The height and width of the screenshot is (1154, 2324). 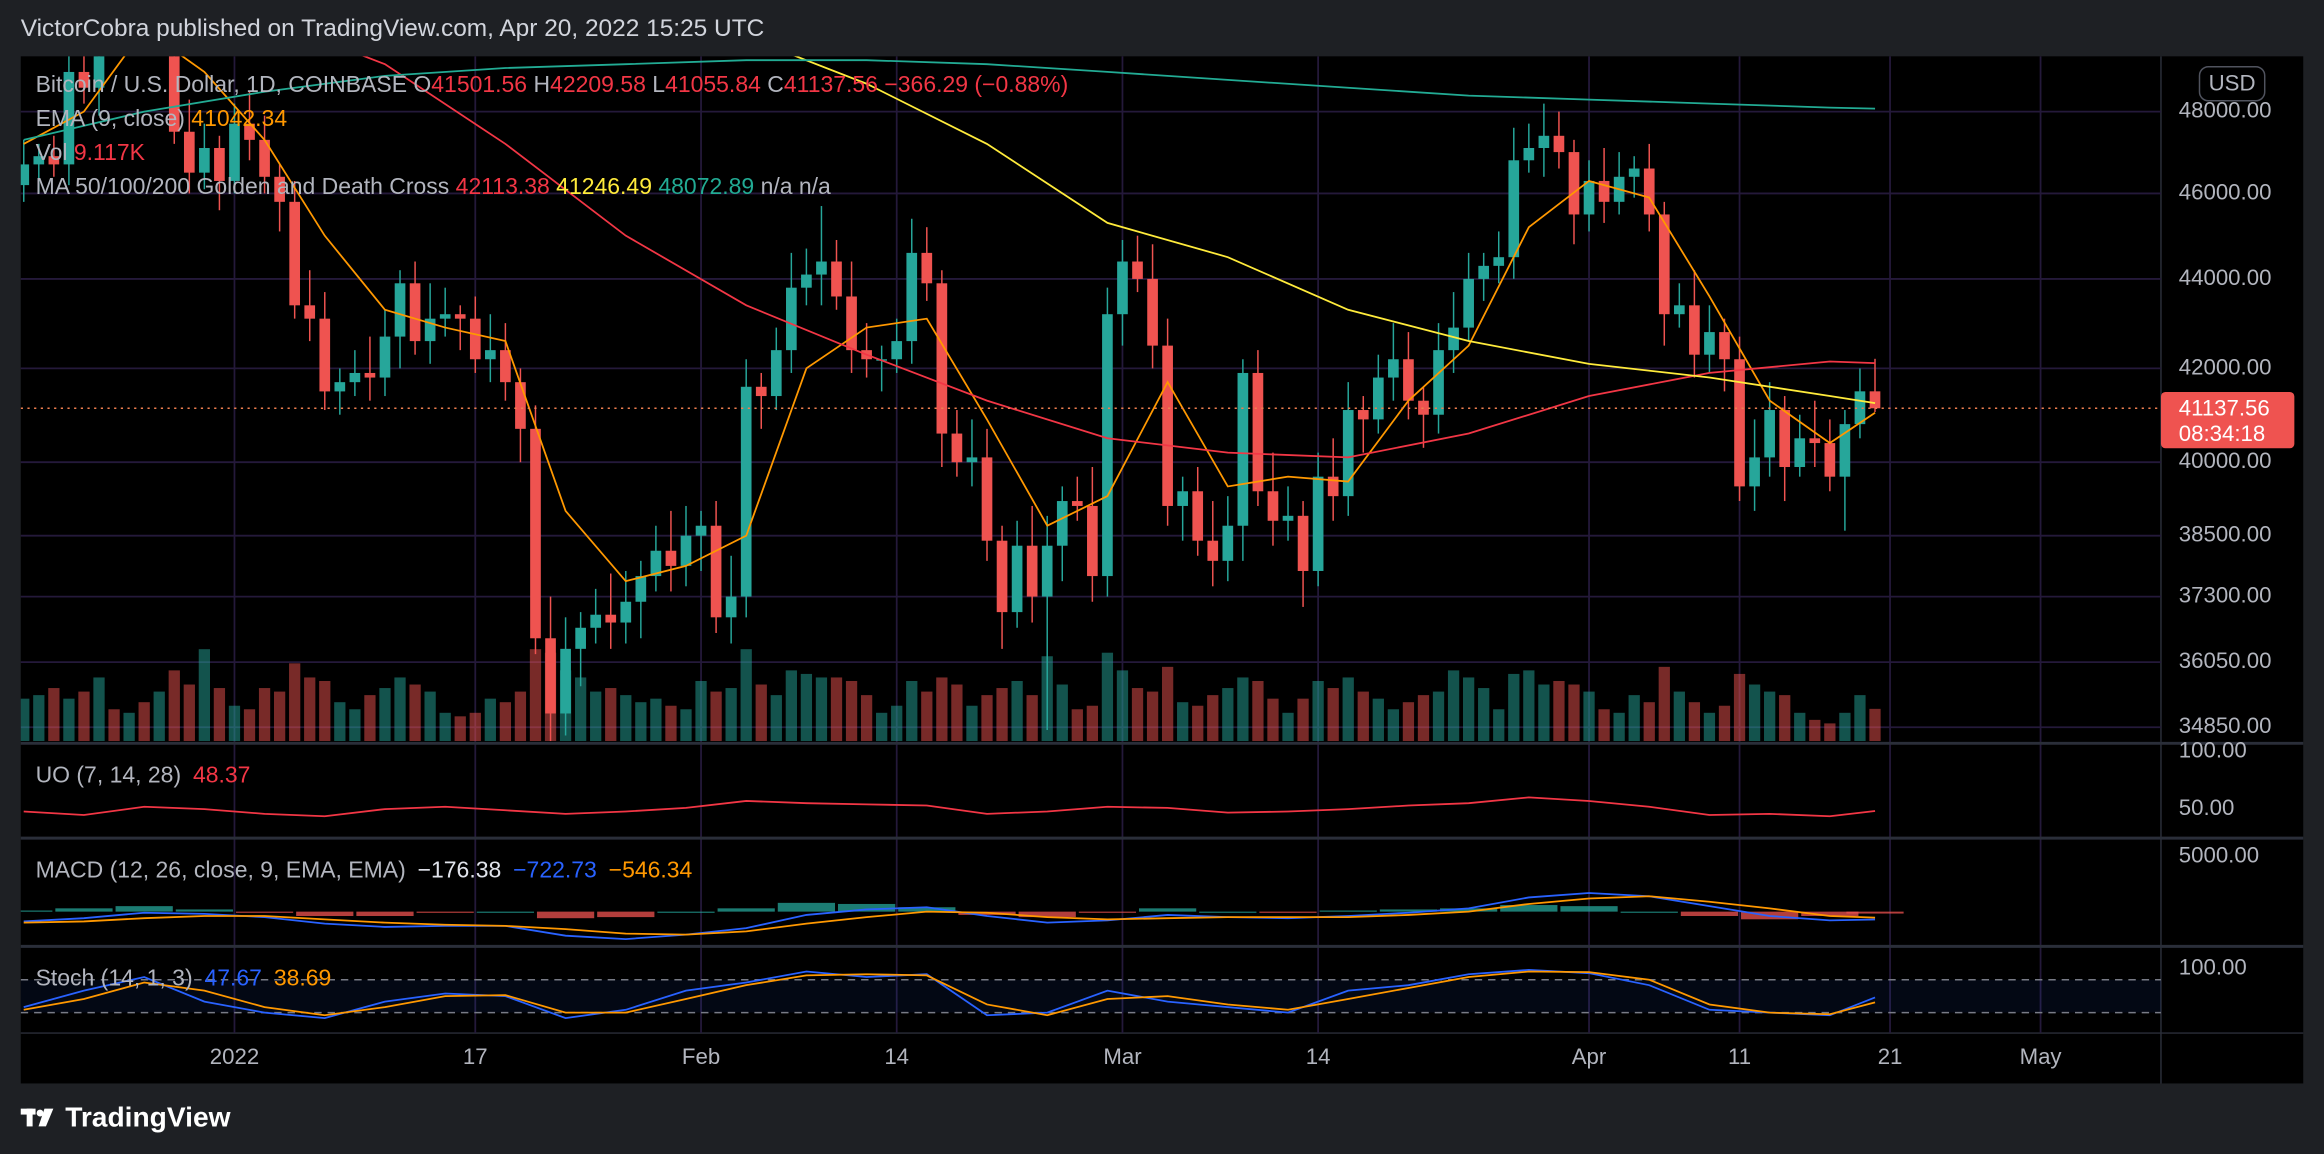 I want to click on ohlc-value: 41137.56, so click(x=831, y=84).